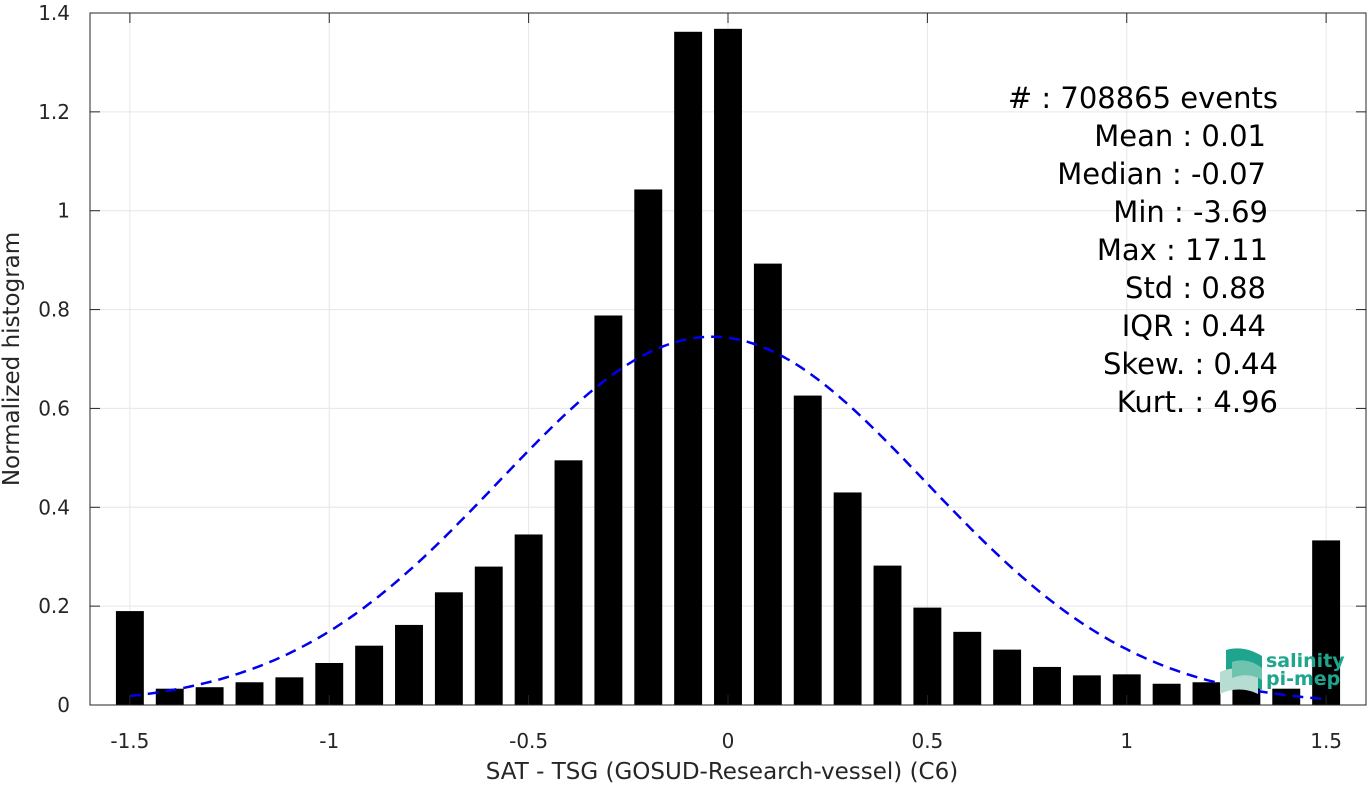  Describe the element at coordinates (1190, 364) in the screenshot. I see `stat-skew: Skew. : 0.44` at that location.